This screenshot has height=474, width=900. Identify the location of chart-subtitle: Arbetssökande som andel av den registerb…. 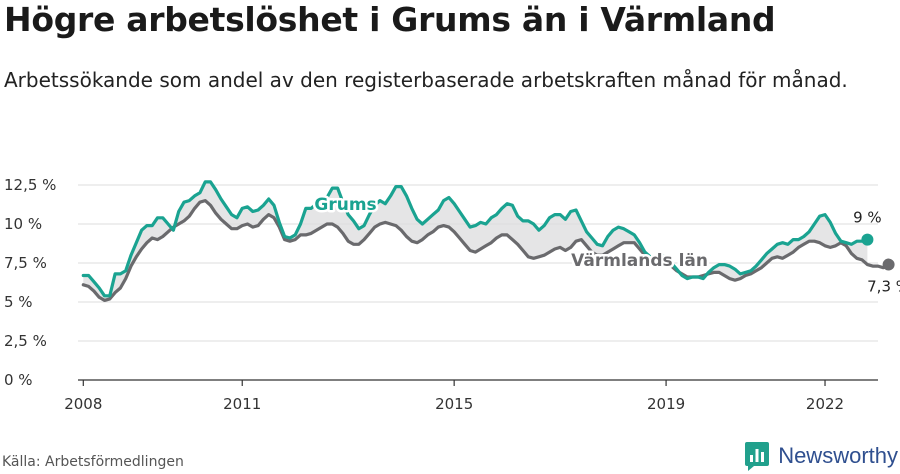
(426, 80).